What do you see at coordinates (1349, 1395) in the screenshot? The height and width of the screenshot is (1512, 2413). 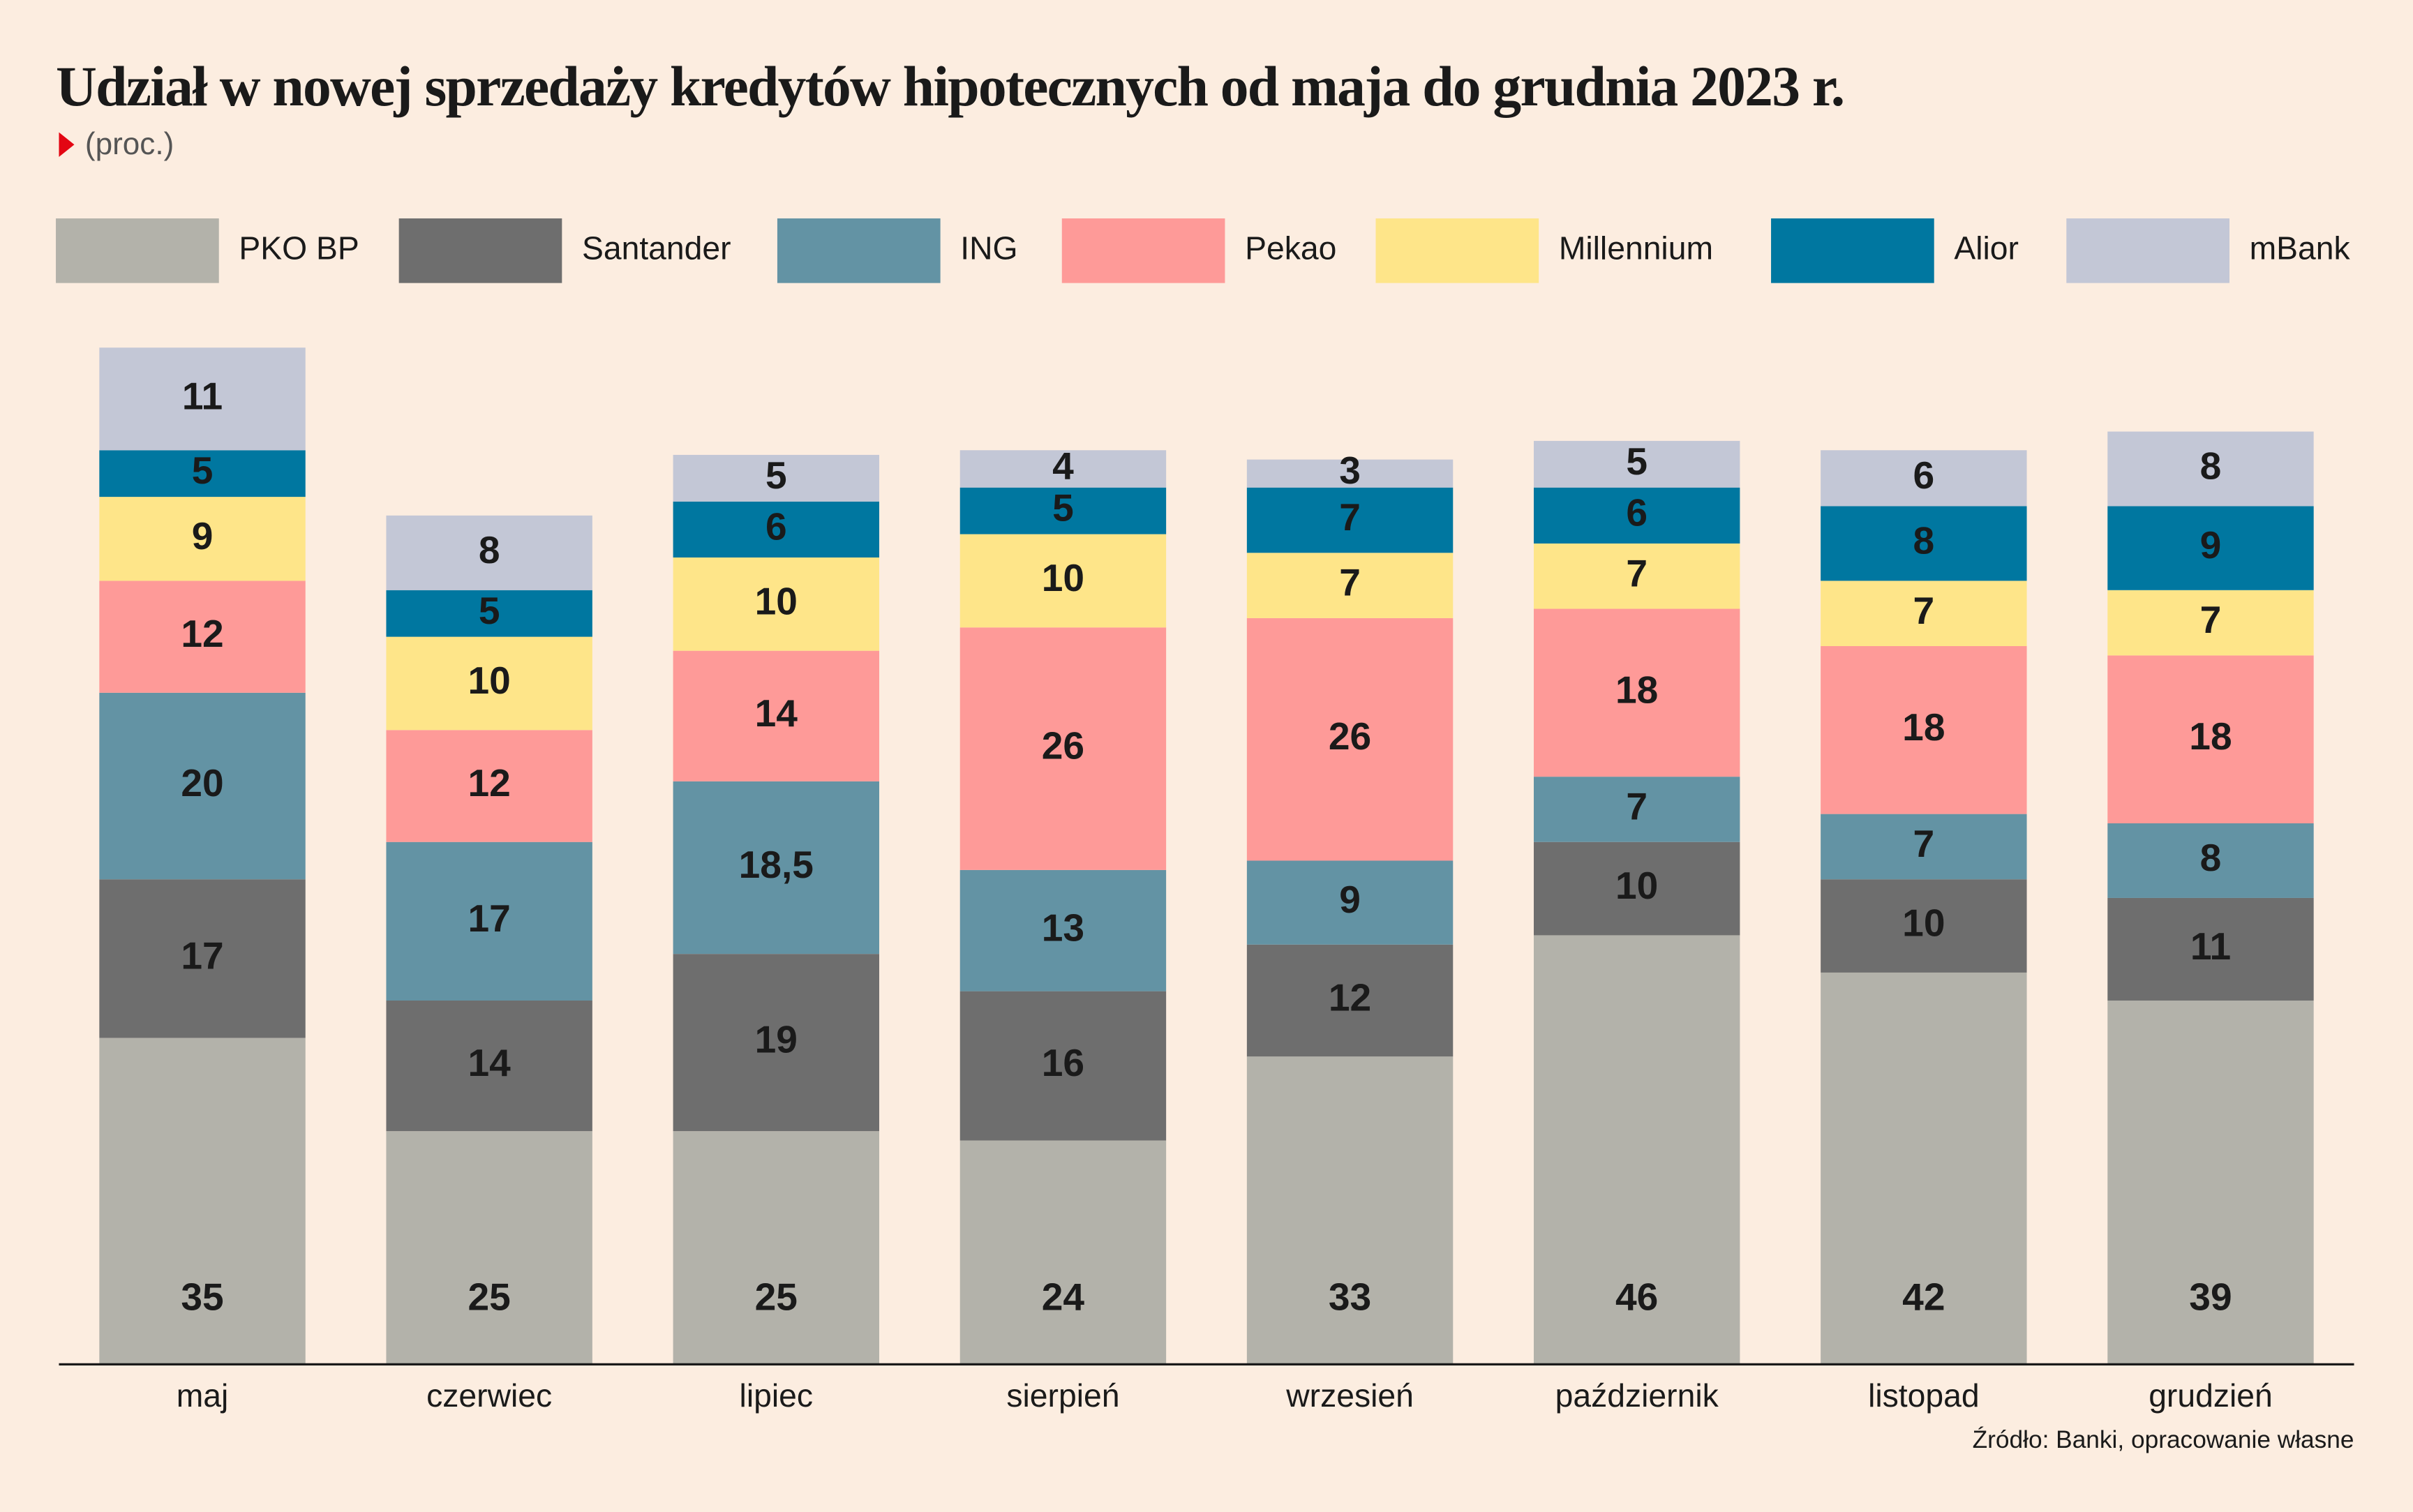 I see `x-tick-label: wrzesień` at bounding box center [1349, 1395].